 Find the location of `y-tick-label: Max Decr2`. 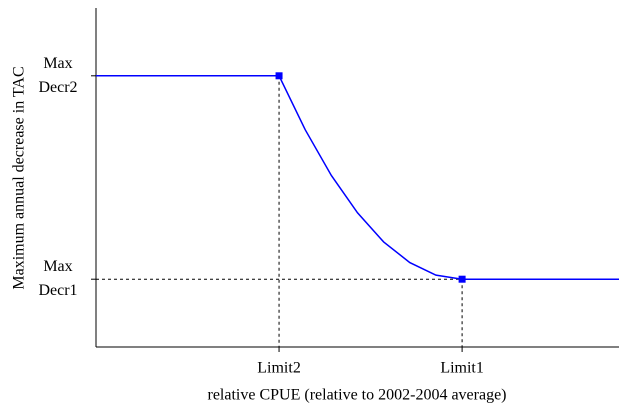

y-tick-label: Max Decr2 is located at coordinates (58, 75).